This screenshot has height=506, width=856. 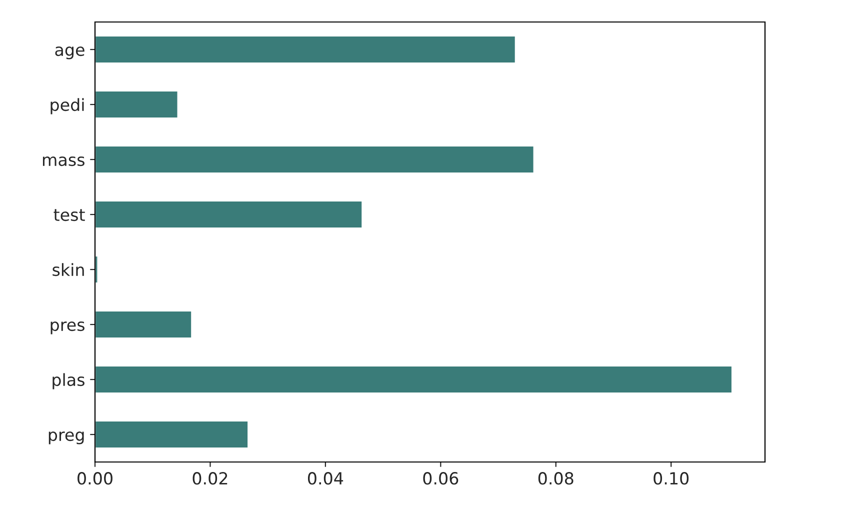 What do you see at coordinates (66, 438) in the screenshot?
I see `y-tick-label: preg` at bounding box center [66, 438].